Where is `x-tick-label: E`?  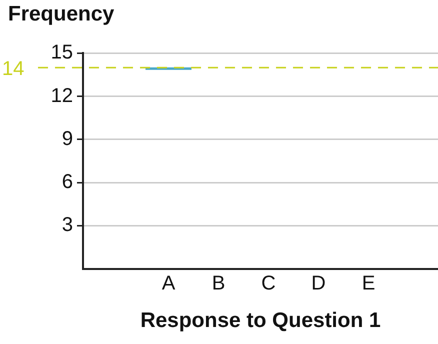
x-tick-label: E is located at coordinates (369, 283).